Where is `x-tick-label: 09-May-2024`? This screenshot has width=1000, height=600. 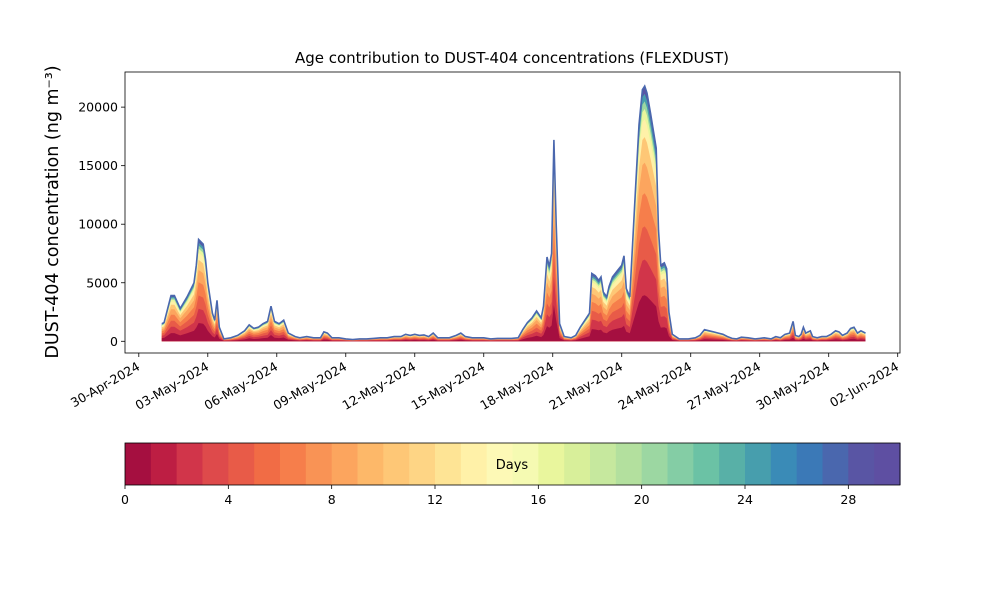
x-tick-label: 09-May-2024 is located at coordinates (309, 386).